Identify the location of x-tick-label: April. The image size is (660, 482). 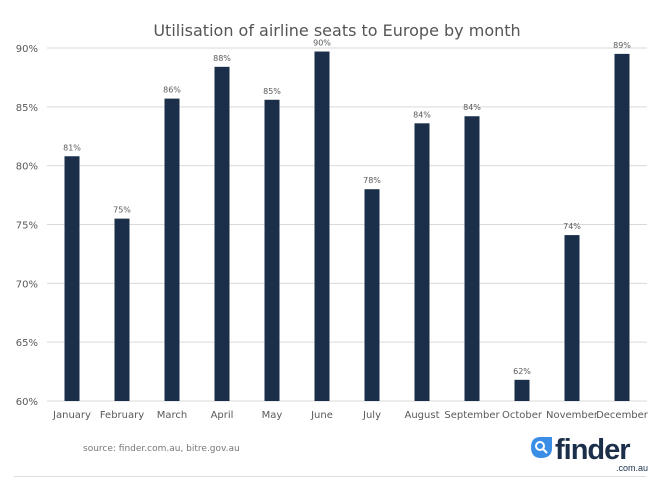
(222, 415).